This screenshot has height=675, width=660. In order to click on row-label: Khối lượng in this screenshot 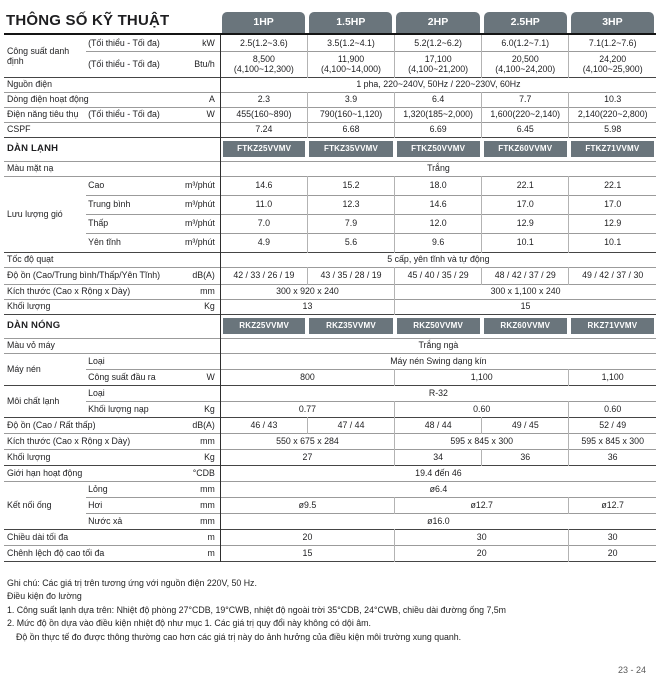, I will do `click(29, 456)`.